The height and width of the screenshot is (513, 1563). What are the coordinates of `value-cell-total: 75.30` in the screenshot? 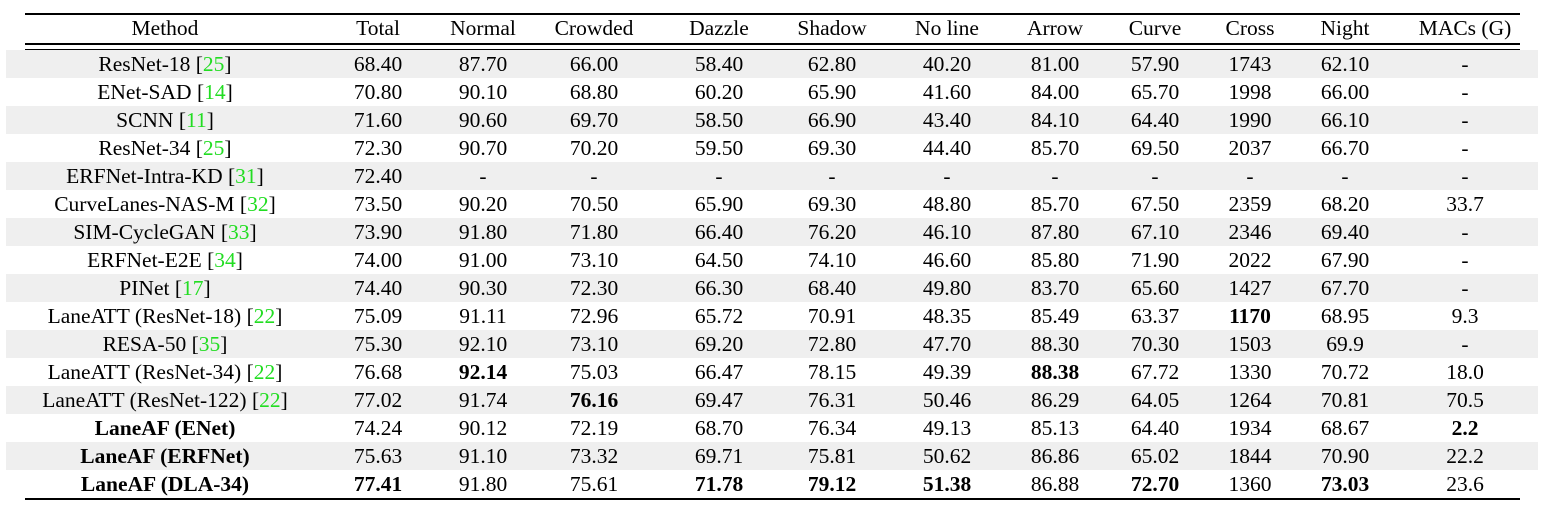 It's located at (378, 343).